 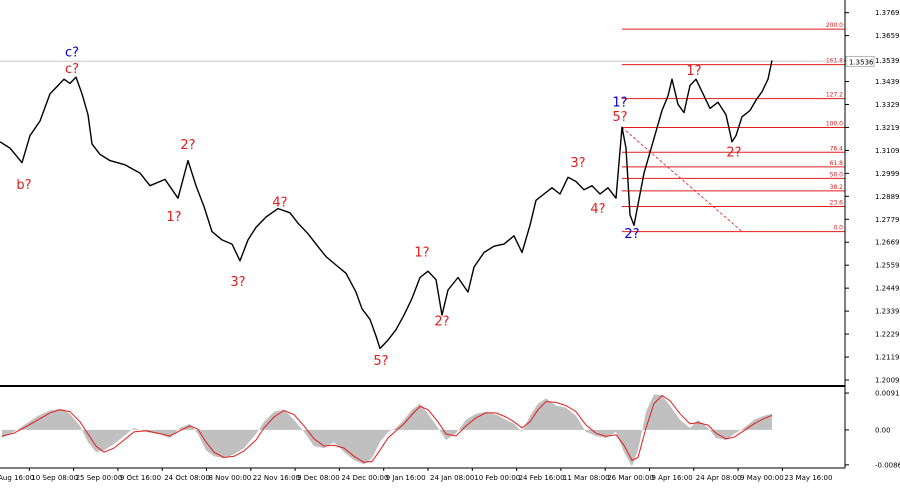 What do you see at coordinates (17, 478) in the screenshot?
I see `time-tick-label: 26 Aug 16:00` at bounding box center [17, 478].